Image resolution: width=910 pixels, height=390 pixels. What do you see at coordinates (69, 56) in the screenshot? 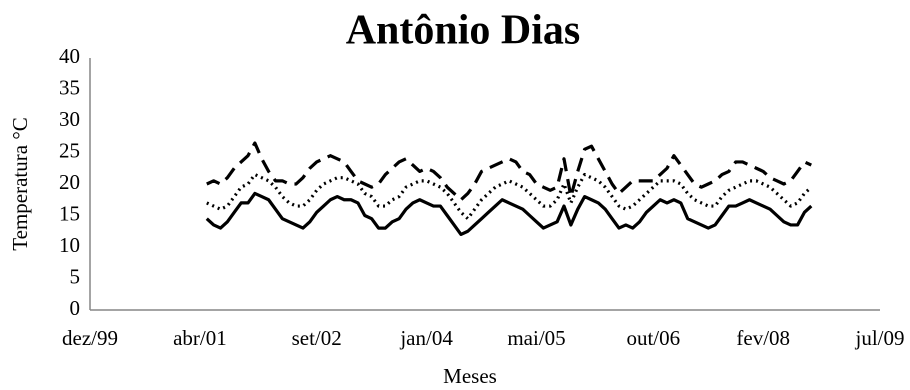
I see `y-tick-label: 40` at bounding box center [69, 56].